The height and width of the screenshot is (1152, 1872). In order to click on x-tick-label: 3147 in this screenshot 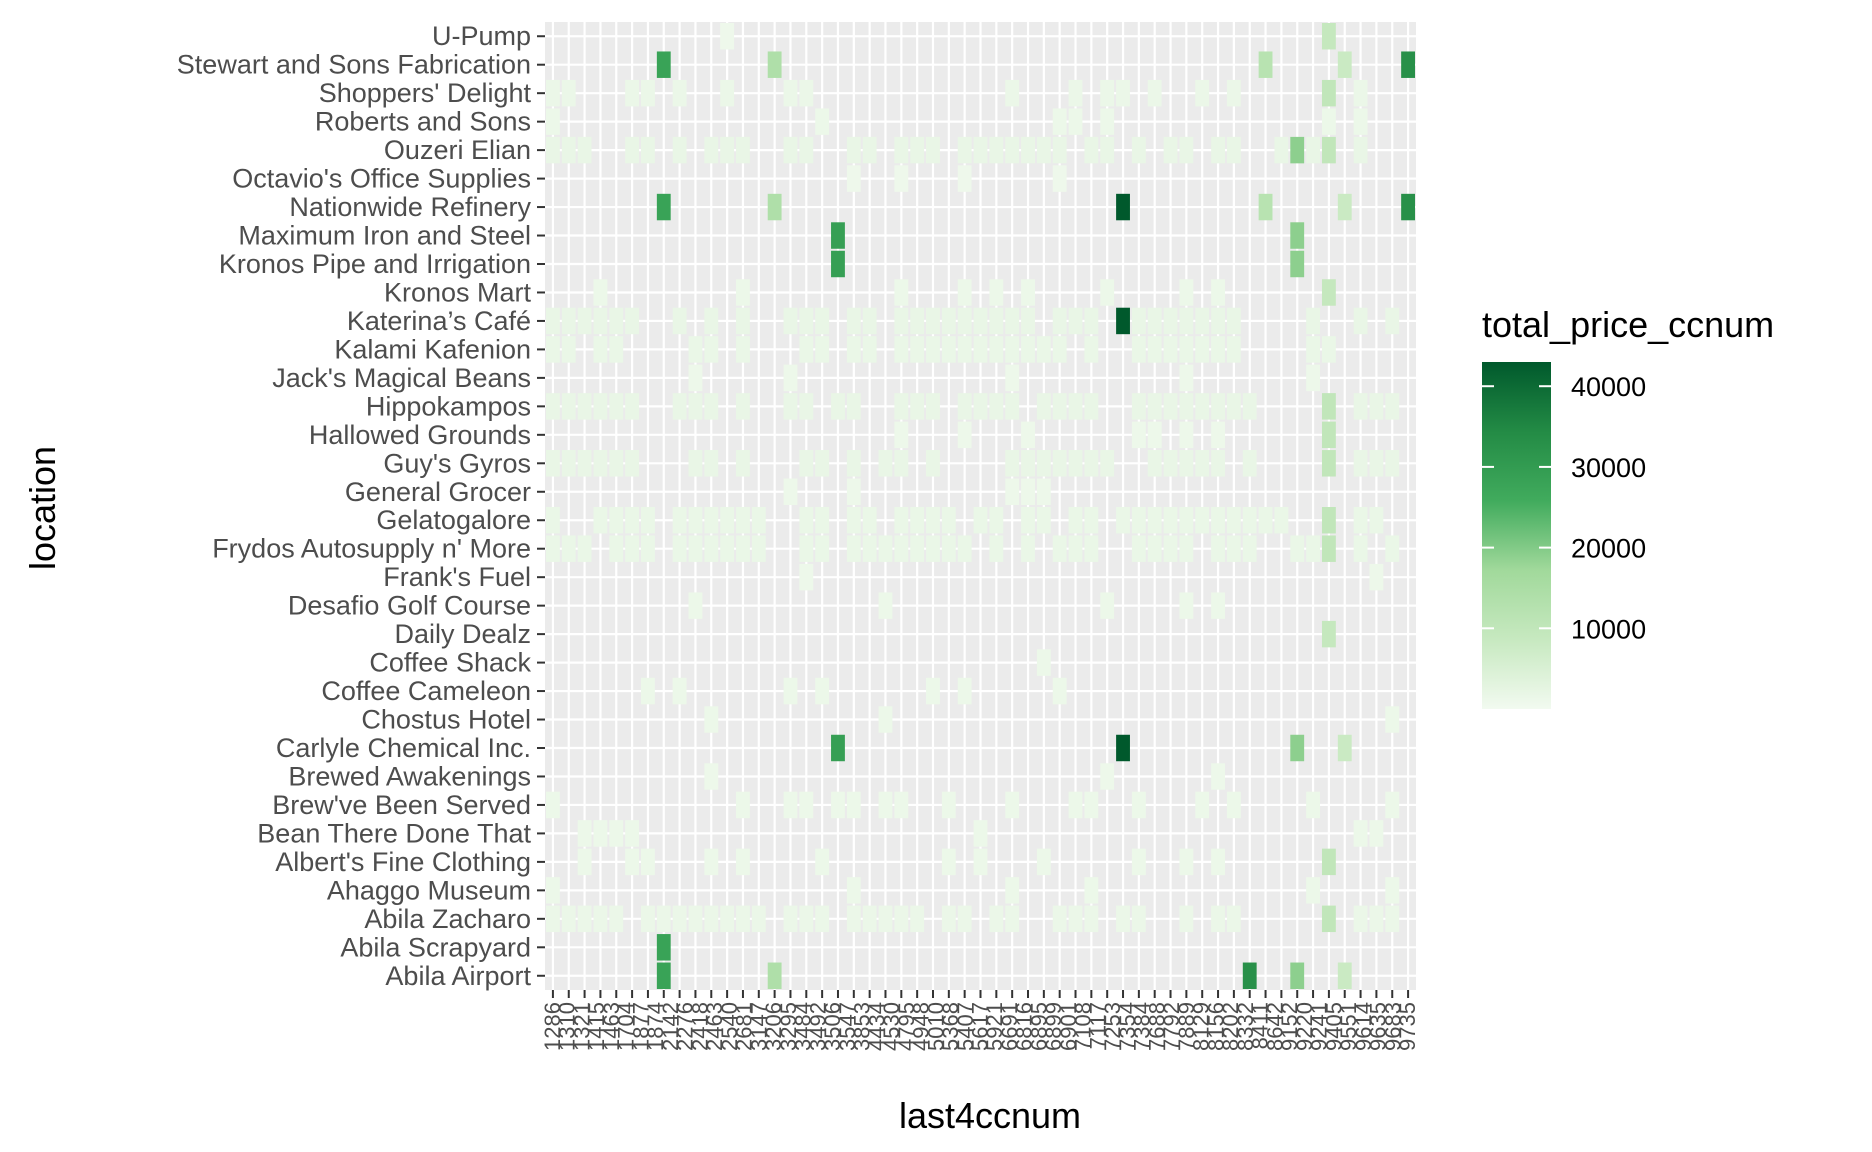, I will do `click(758, 1026)`.